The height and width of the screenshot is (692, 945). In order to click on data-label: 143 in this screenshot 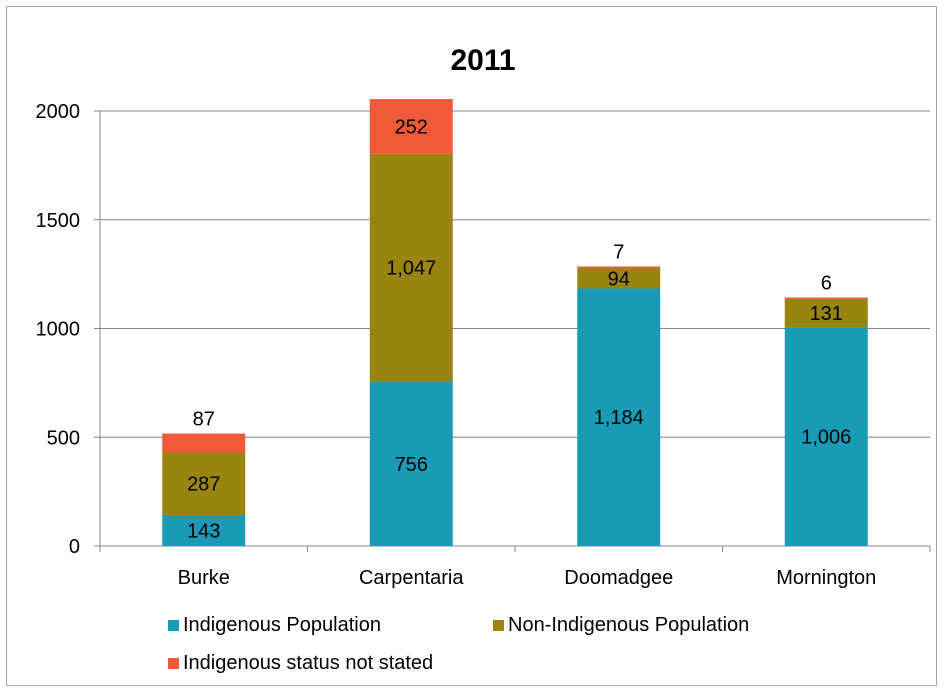, I will do `click(203, 531)`.